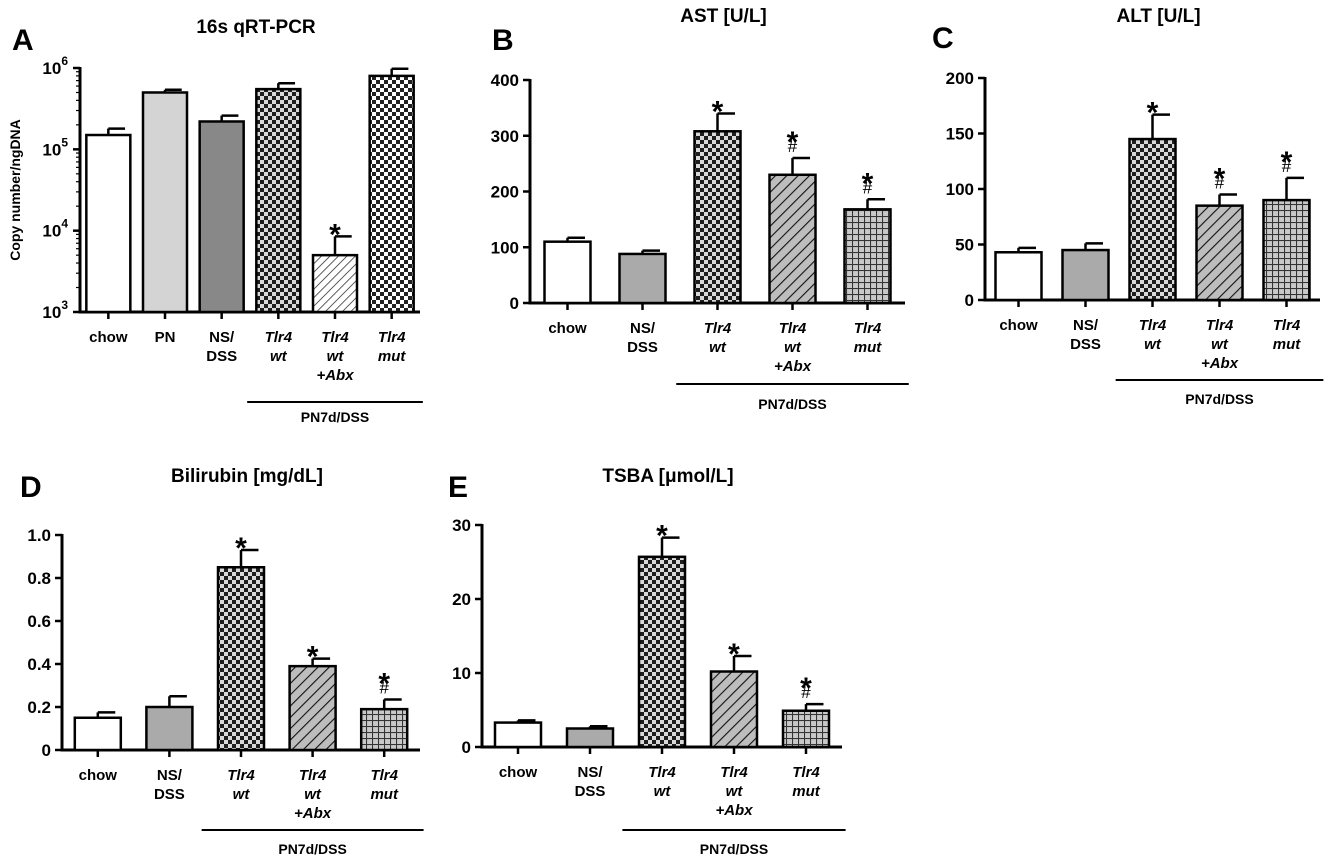  What do you see at coordinates (55, 147) in the screenshot?
I see `y-tick-label: 105` at bounding box center [55, 147].